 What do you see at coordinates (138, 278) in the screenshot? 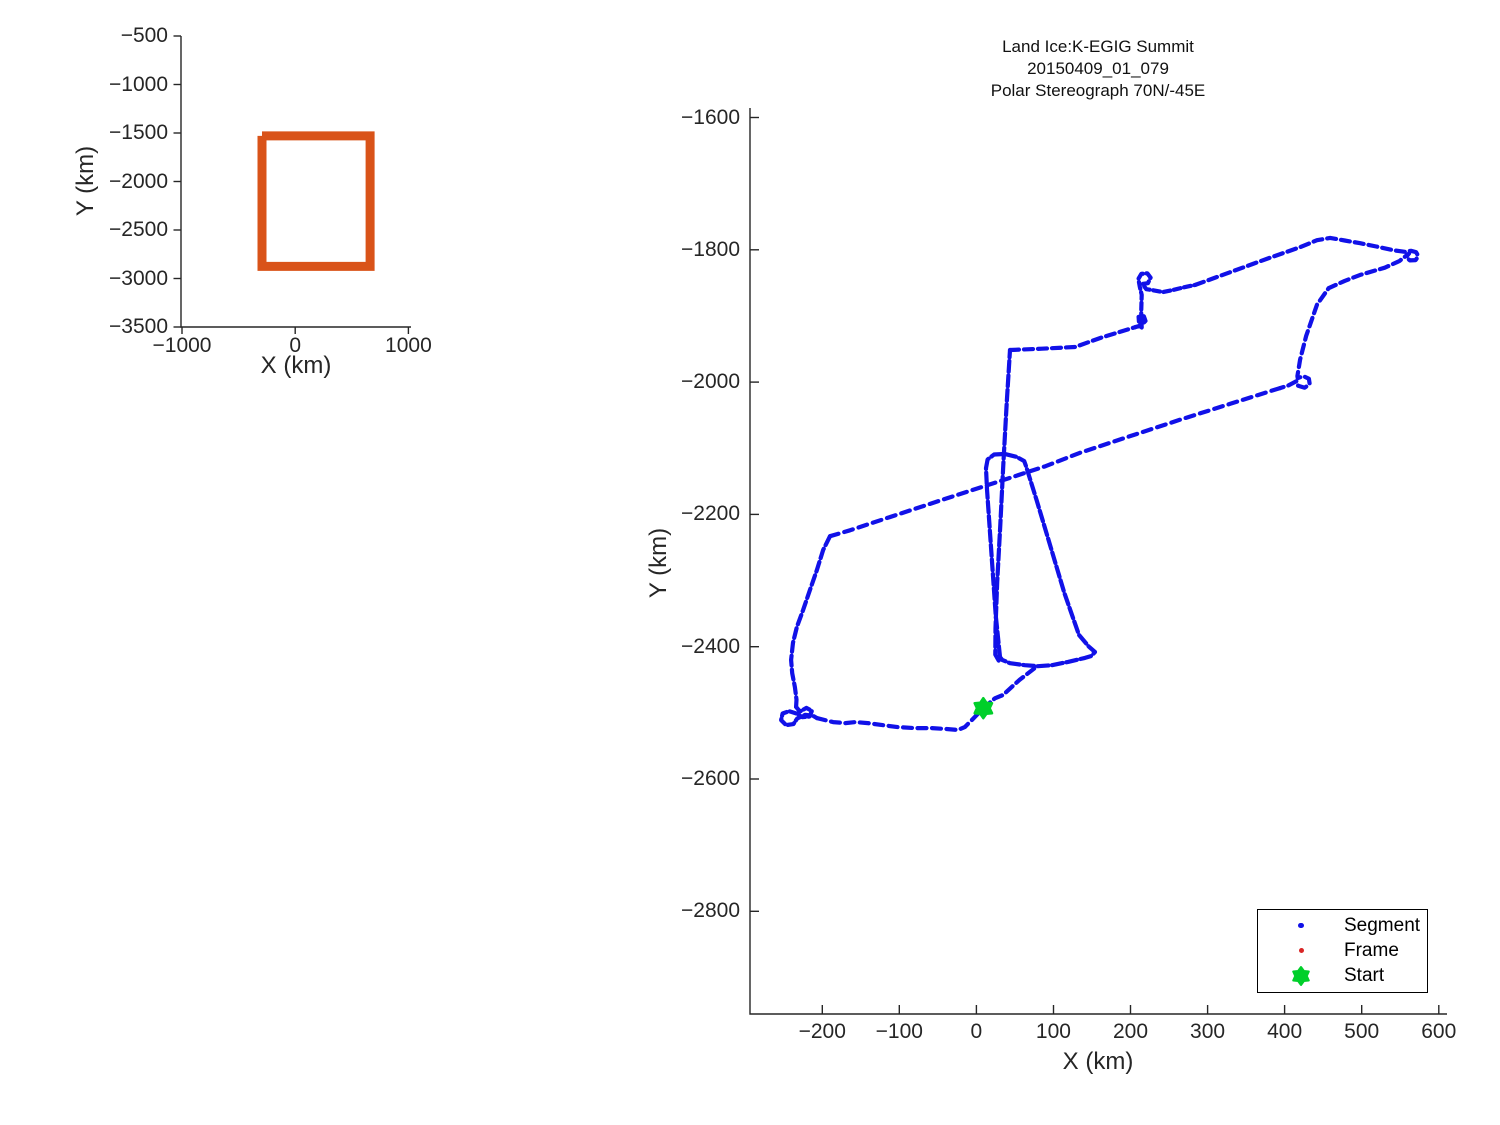
I see `overview-y-tick-label: −3000` at bounding box center [138, 278].